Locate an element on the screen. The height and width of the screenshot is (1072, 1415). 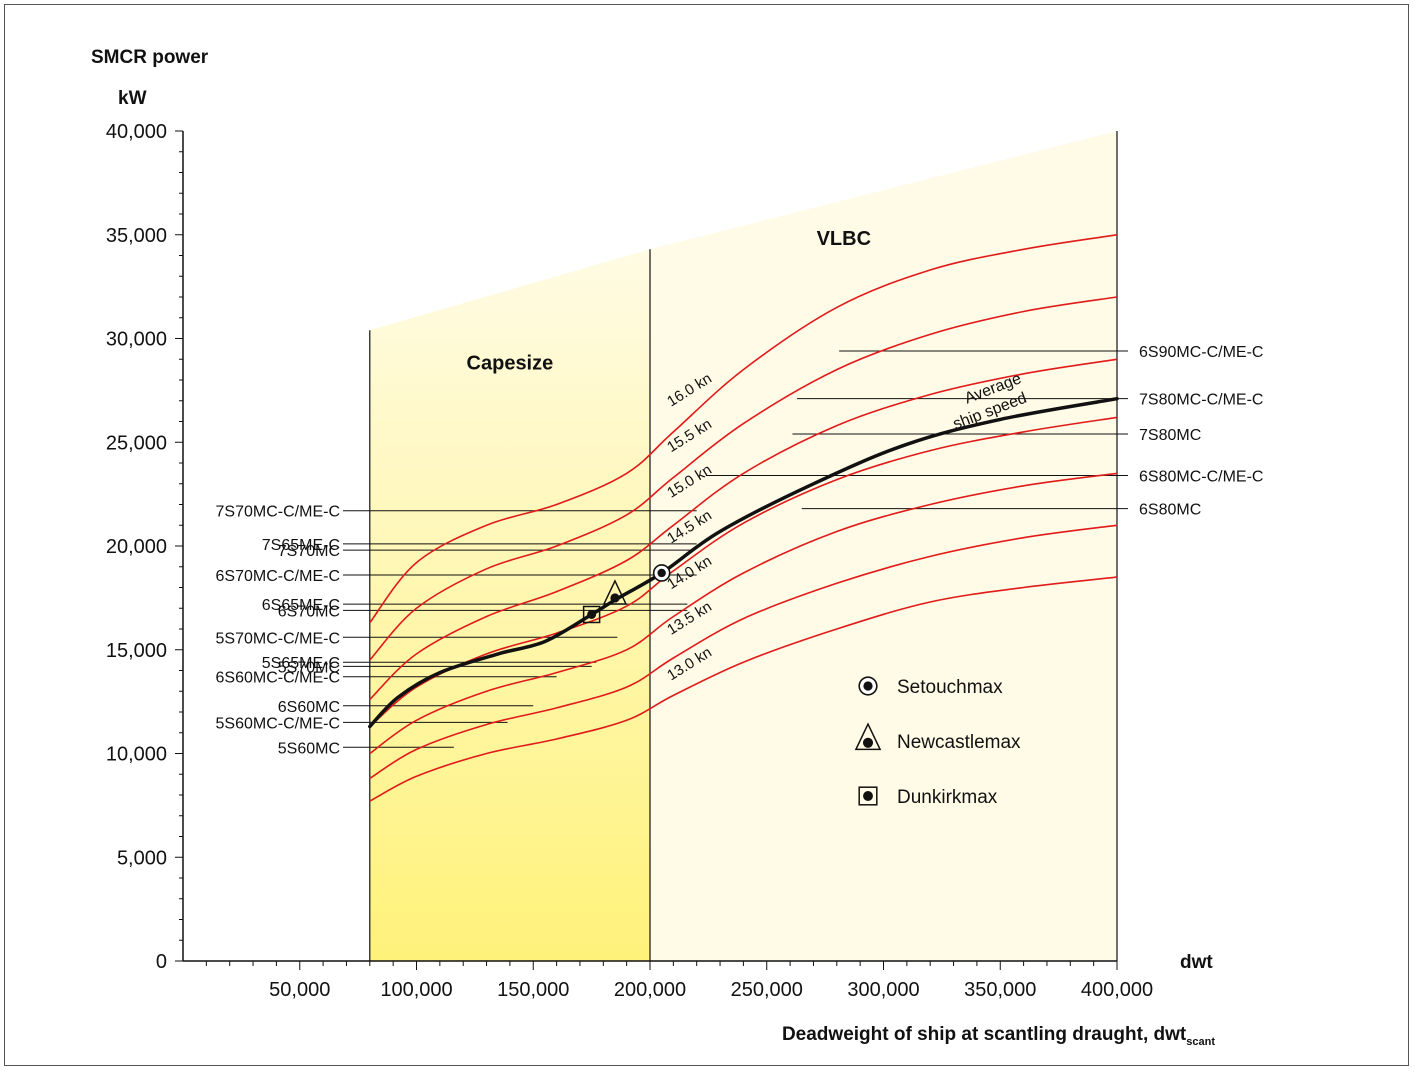
y-tick-label-3: 15,000 is located at coordinates (136, 651).